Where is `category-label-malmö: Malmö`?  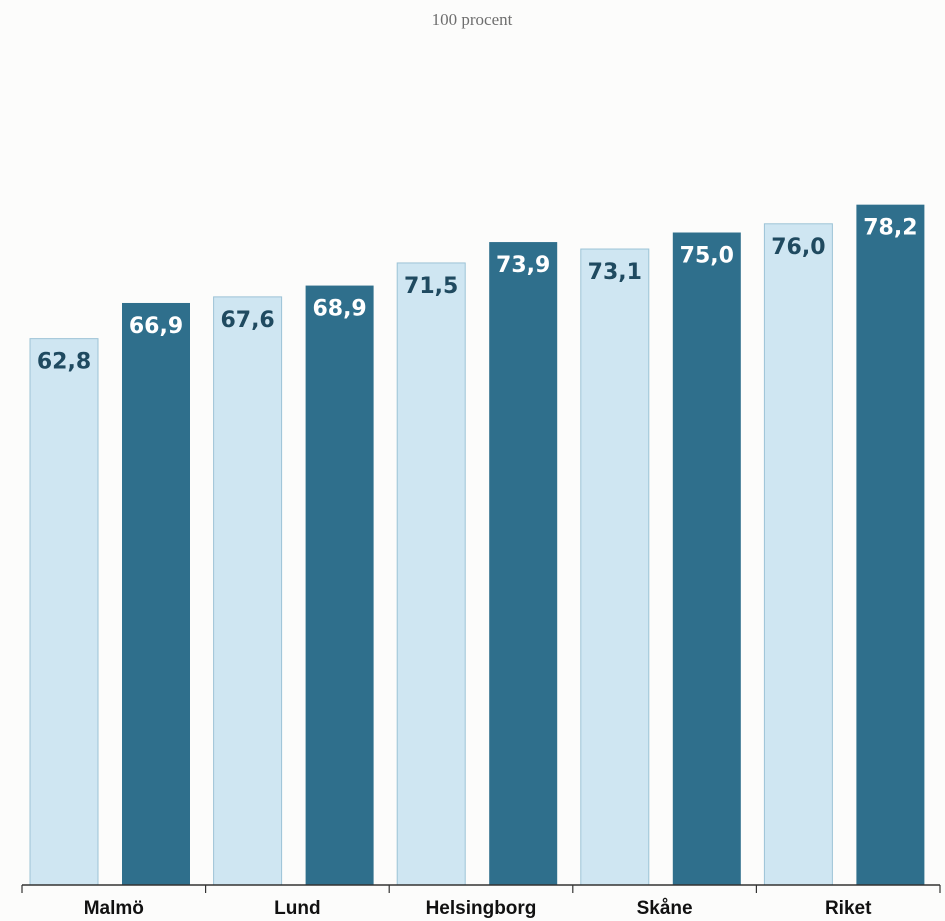 category-label-malmö: Malmö is located at coordinates (114, 908).